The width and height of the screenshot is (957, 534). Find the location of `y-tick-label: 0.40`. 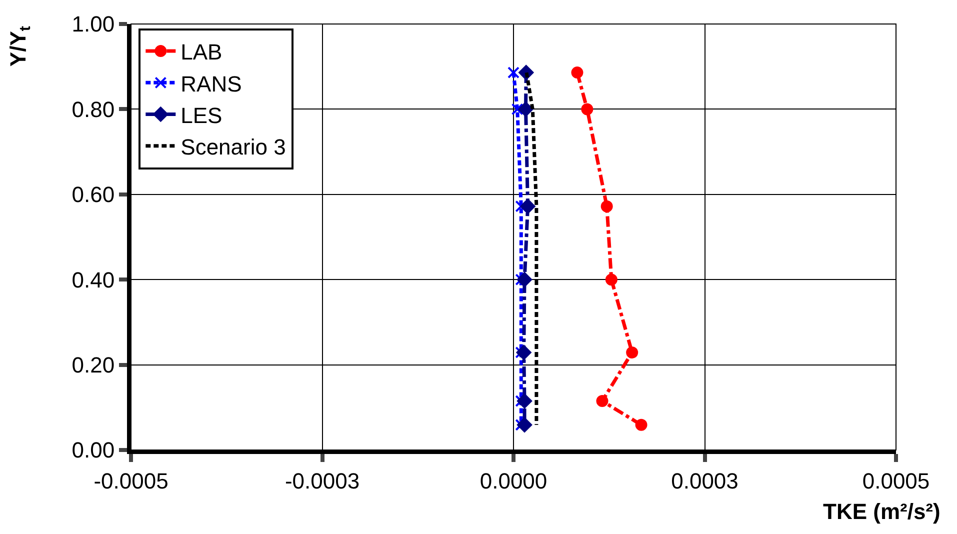

y-tick-label: 0.40 is located at coordinates (93, 279).